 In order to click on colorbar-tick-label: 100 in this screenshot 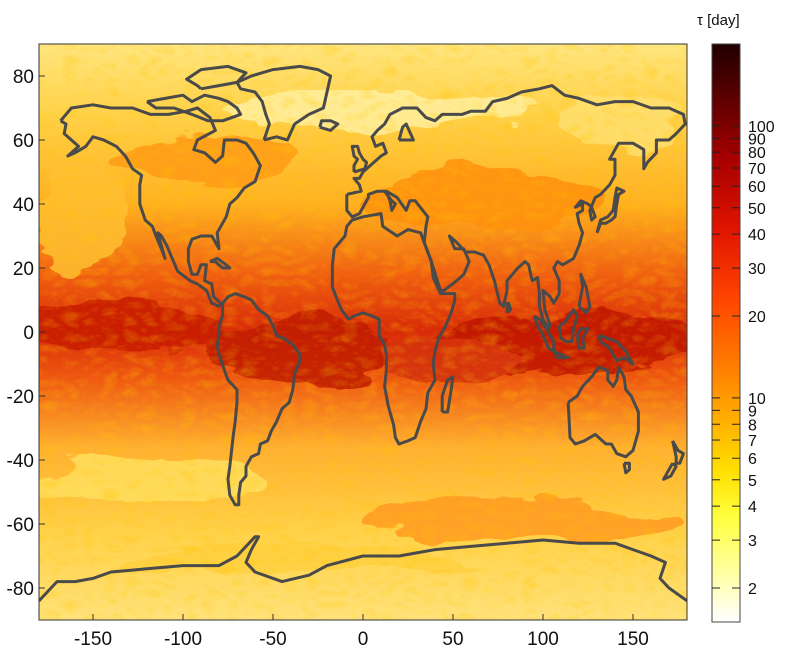, I will do `click(761, 127)`.